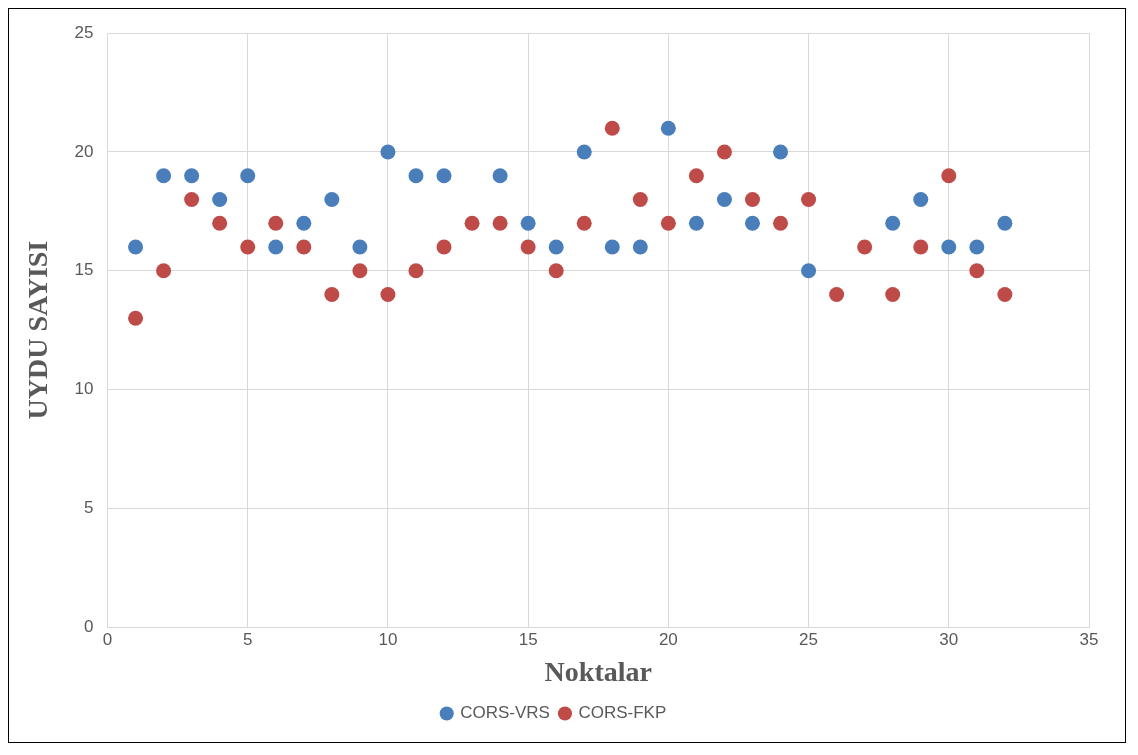  Describe the element at coordinates (89, 626) in the screenshot. I see `y-tick-label: 0` at that location.